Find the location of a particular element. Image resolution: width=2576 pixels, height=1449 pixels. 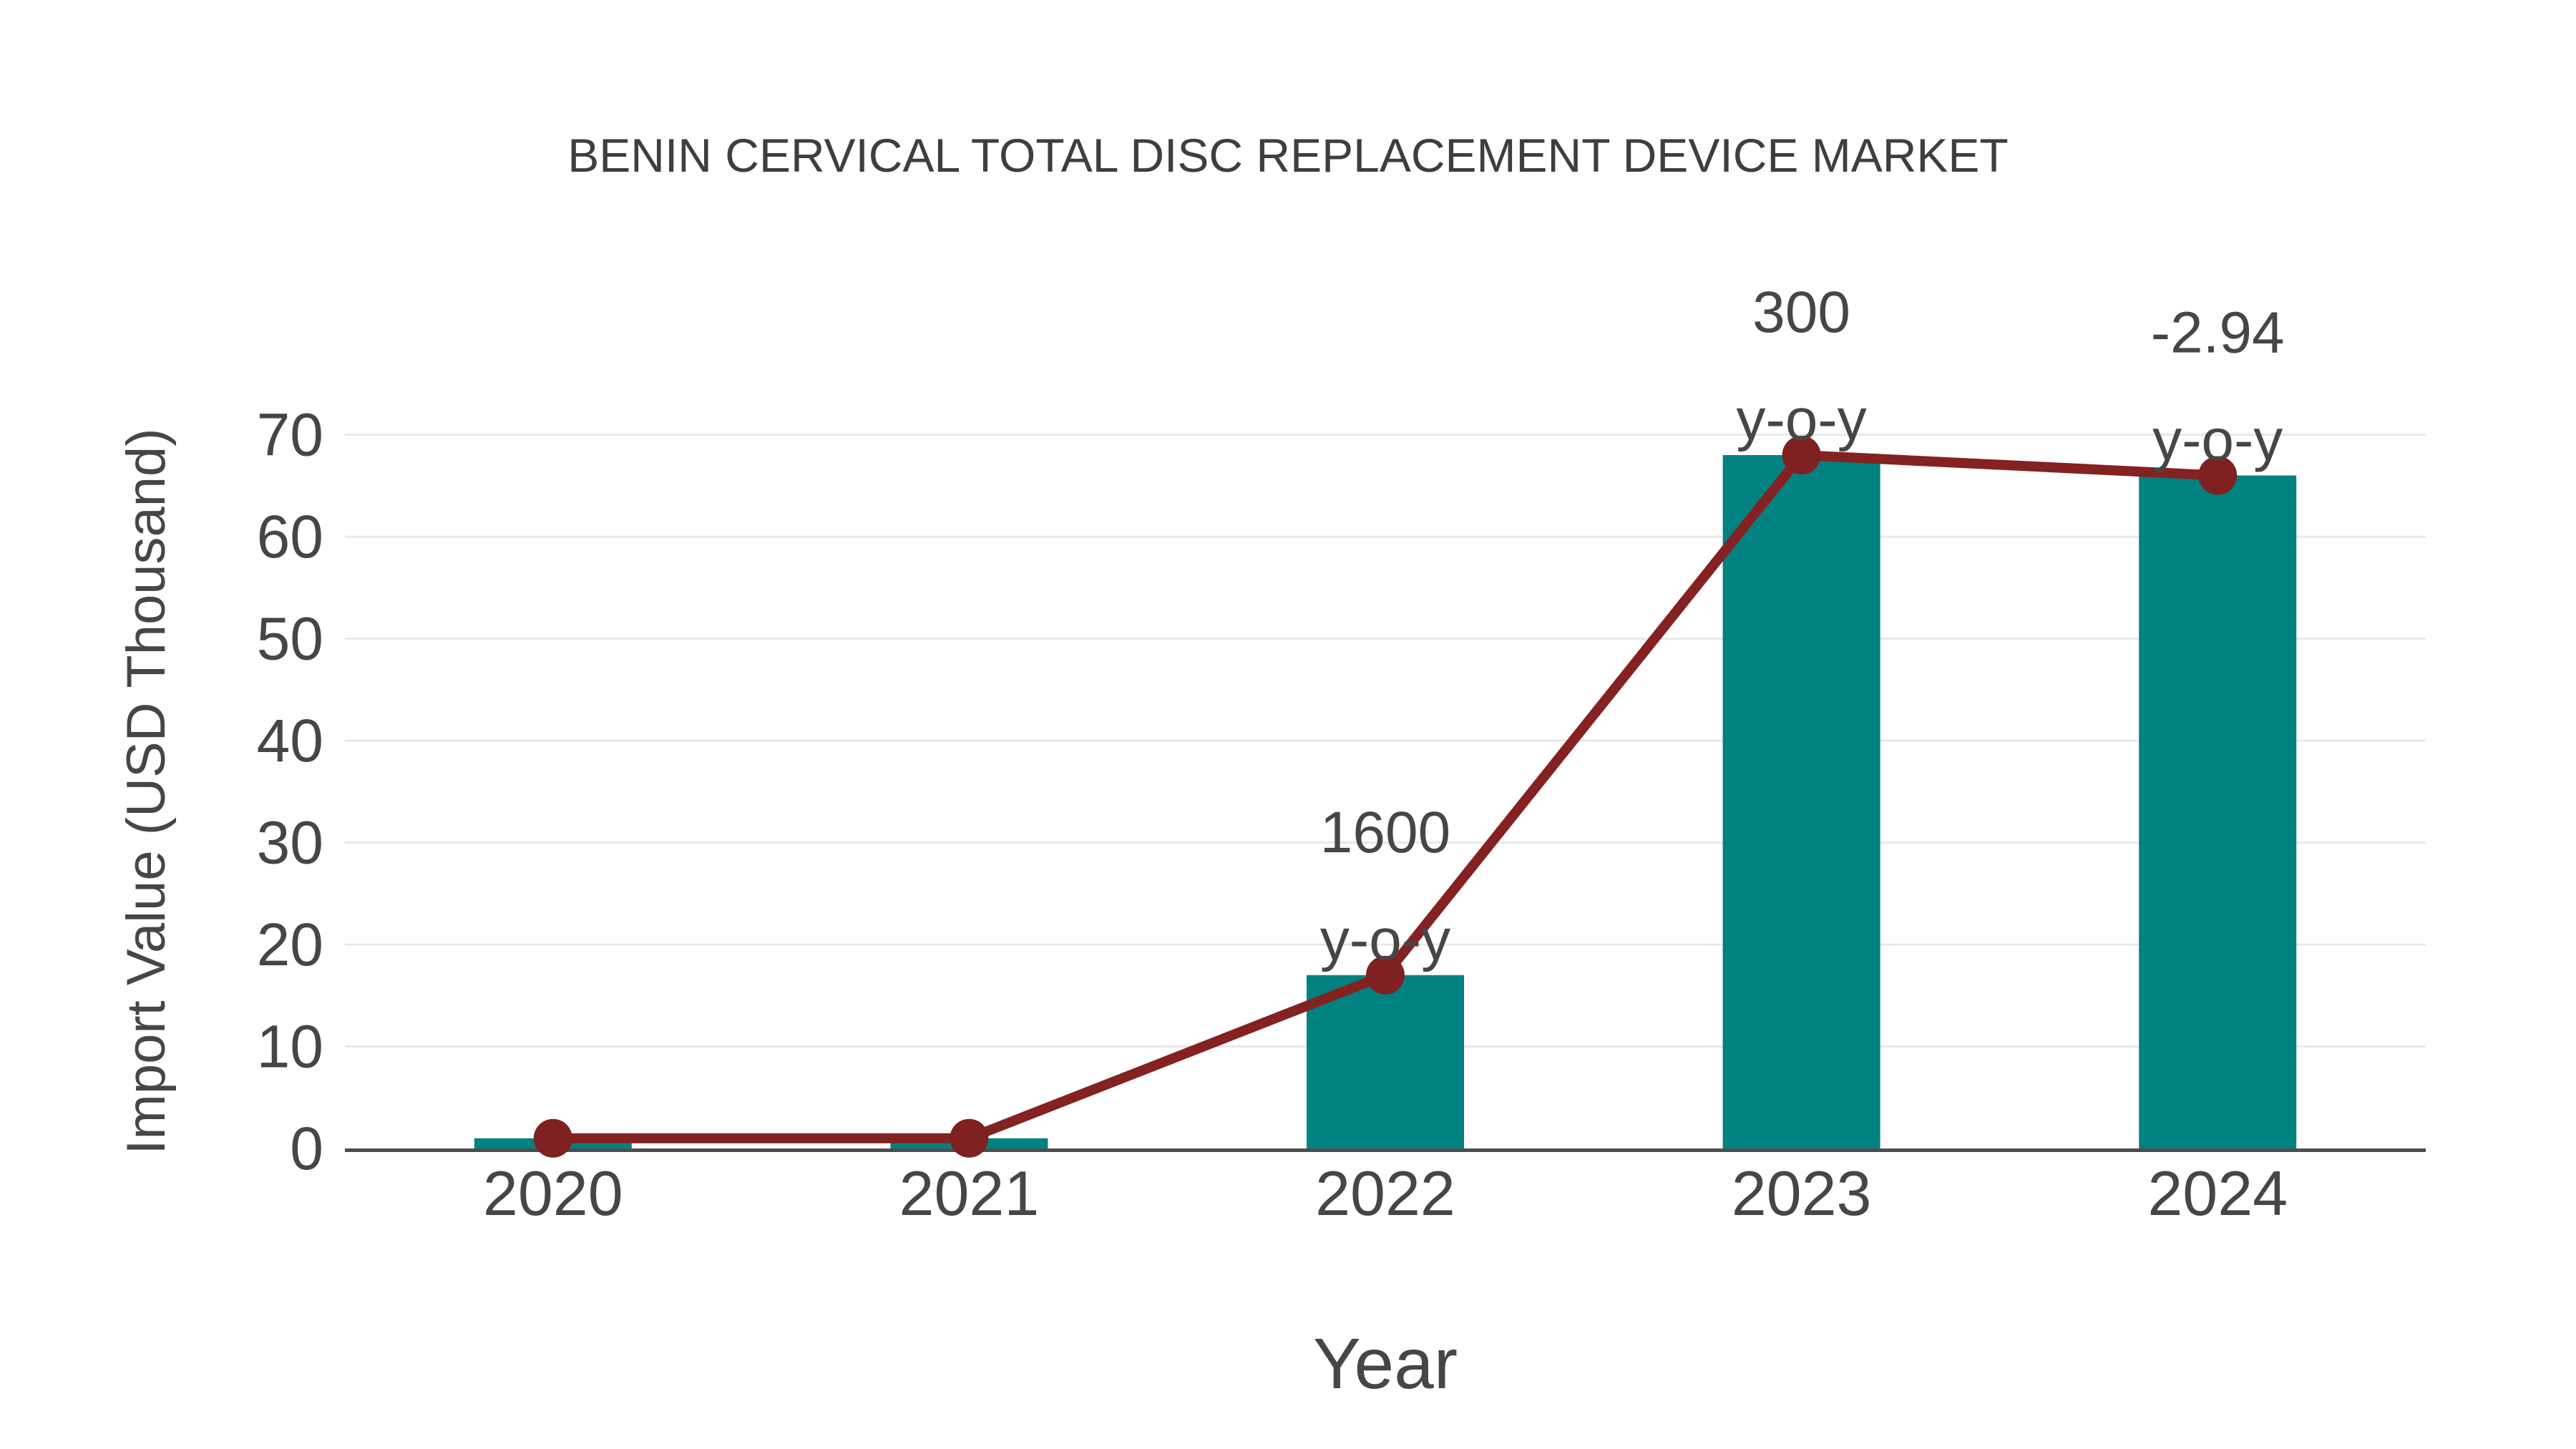

marker-2022 is located at coordinates (1385, 975).